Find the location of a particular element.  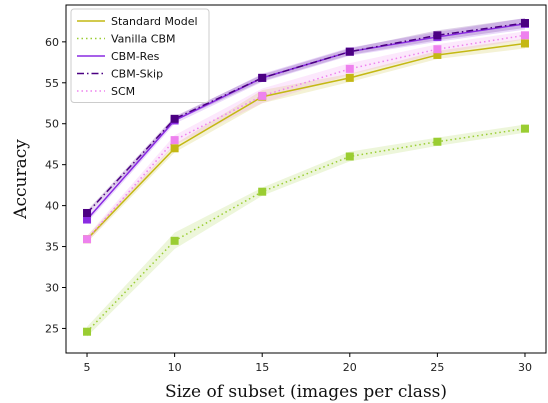

x-tick-label-30: 30 is located at coordinates (525, 367).